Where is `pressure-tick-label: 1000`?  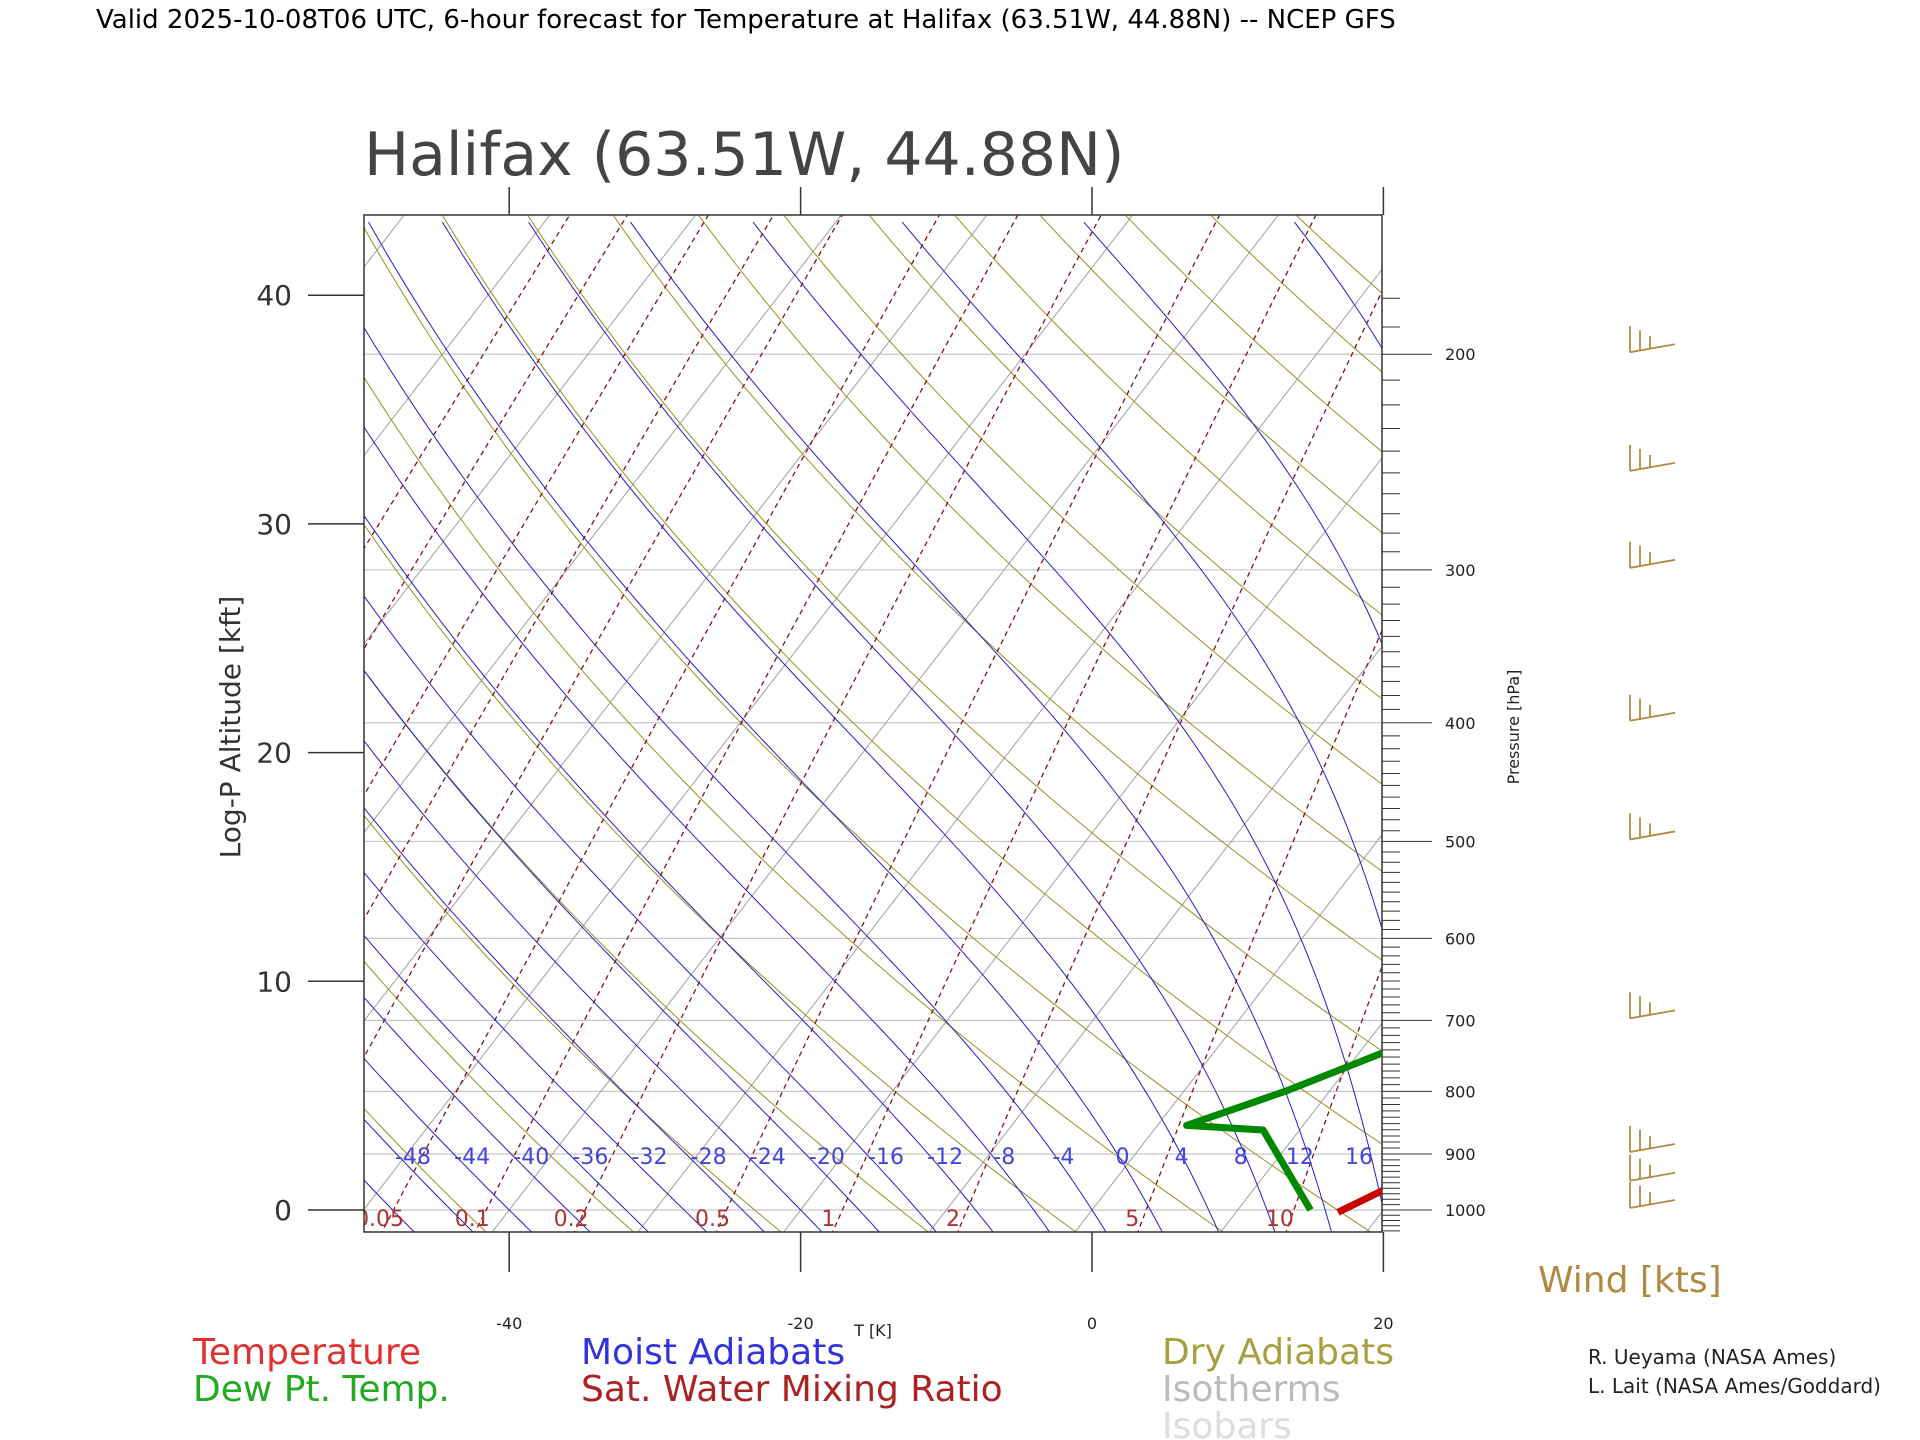
pressure-tick-label: 1000 is located at coordinates (1465, 1210).